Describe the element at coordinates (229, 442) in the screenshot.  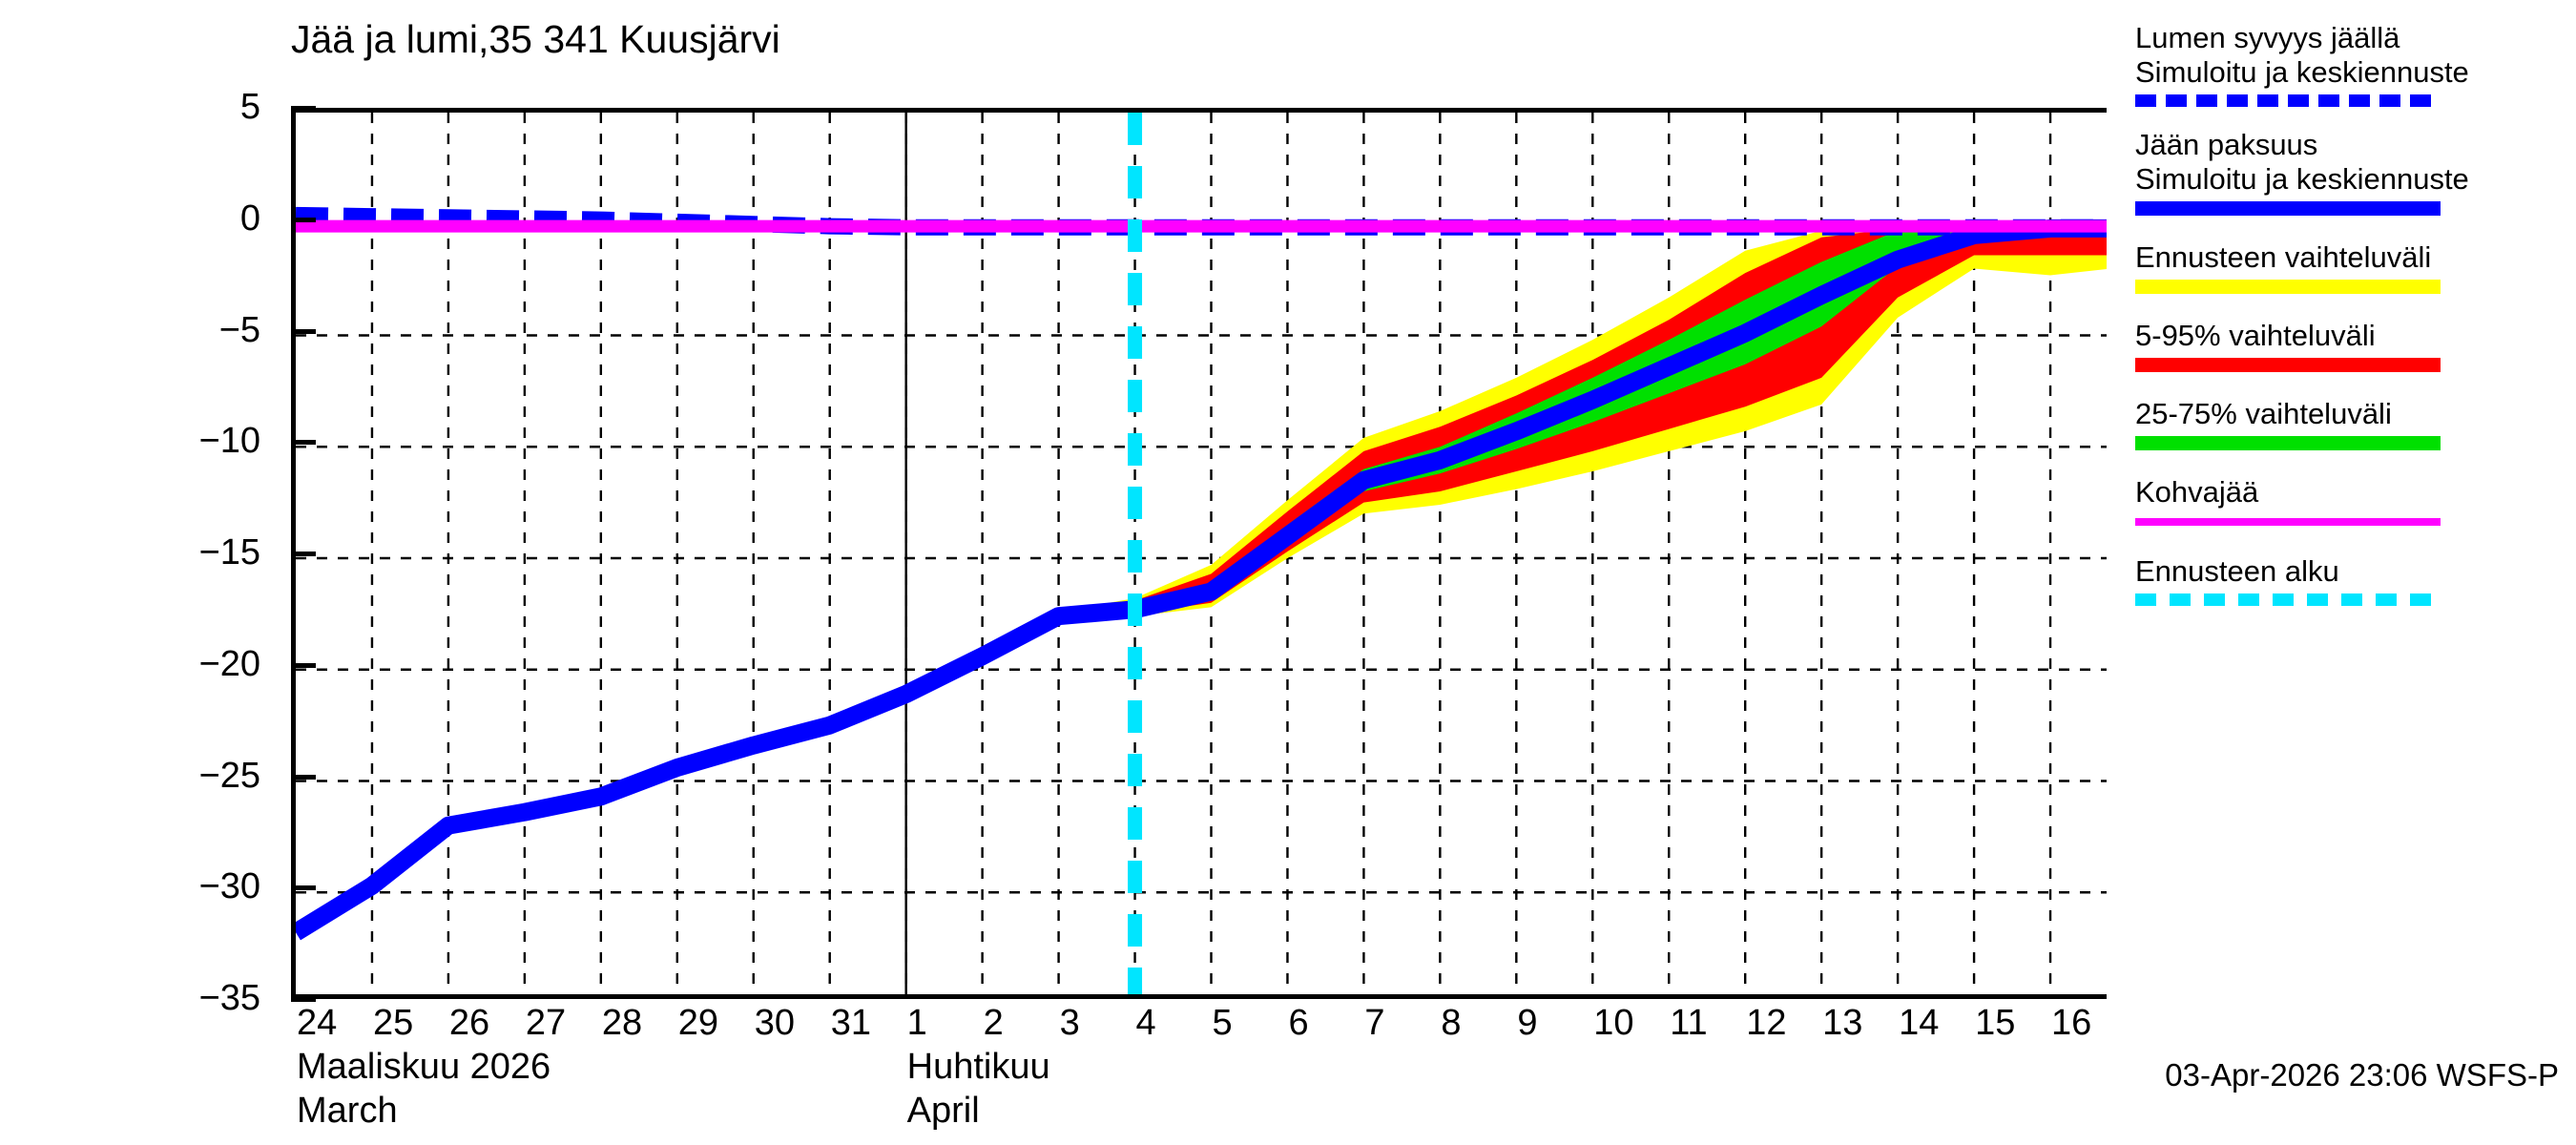
I see `y-tick-label: −10` at that location.